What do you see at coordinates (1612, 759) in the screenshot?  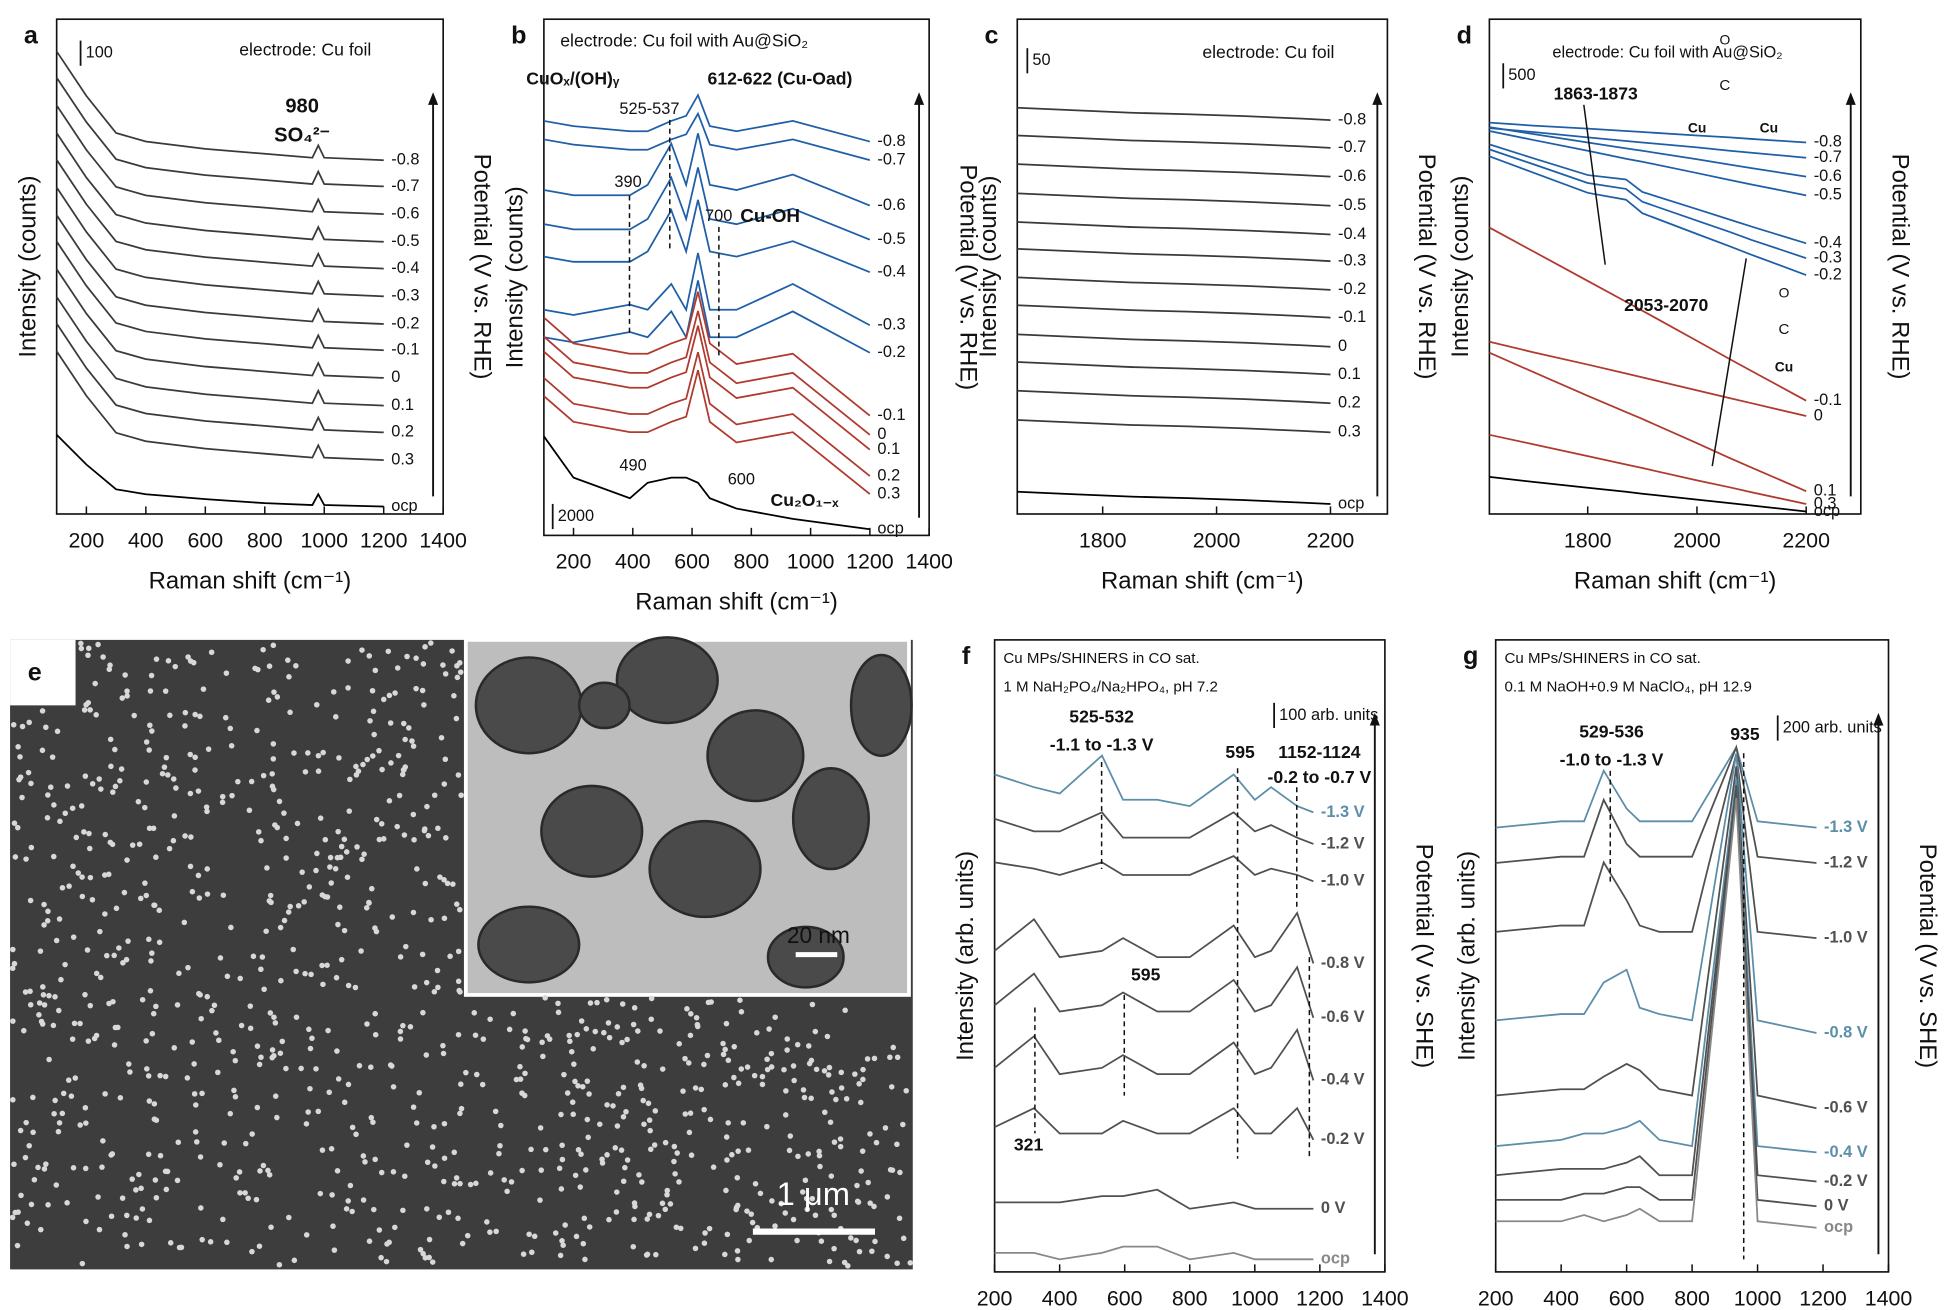 I see `annotation: -1.0 to -1.3 V` at bounding box center [1612, 759].